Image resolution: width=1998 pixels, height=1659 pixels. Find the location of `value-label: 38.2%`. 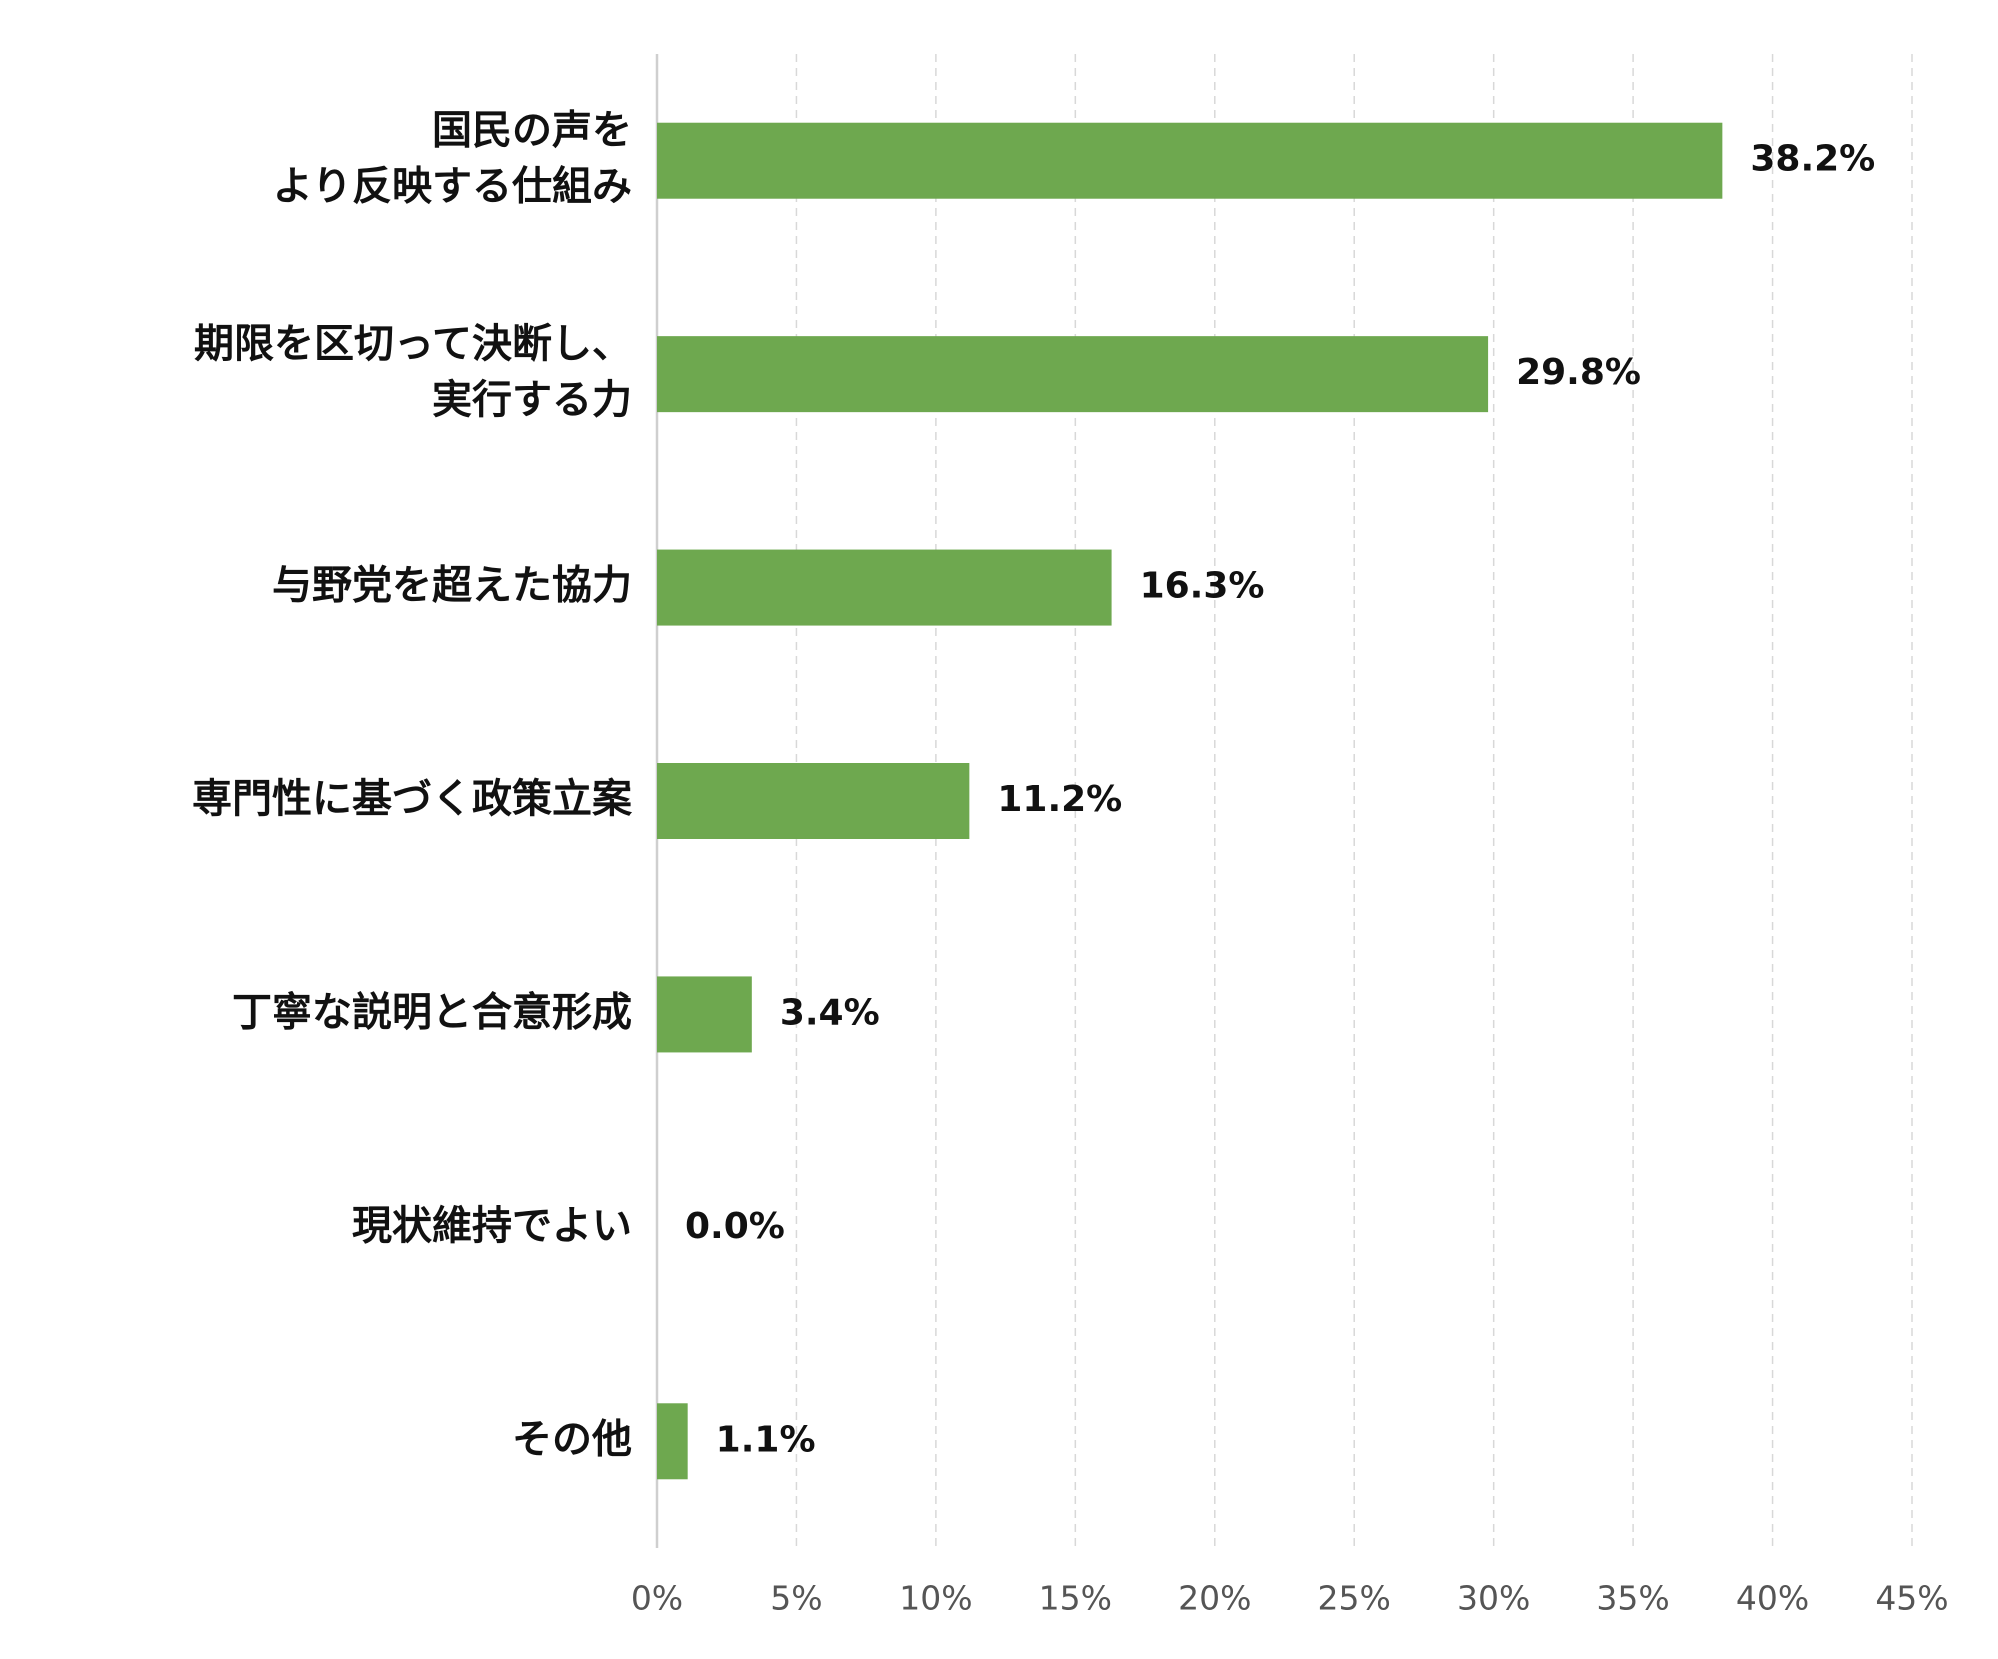

value-label: 38.2% is located at coordinates (1812, 159).